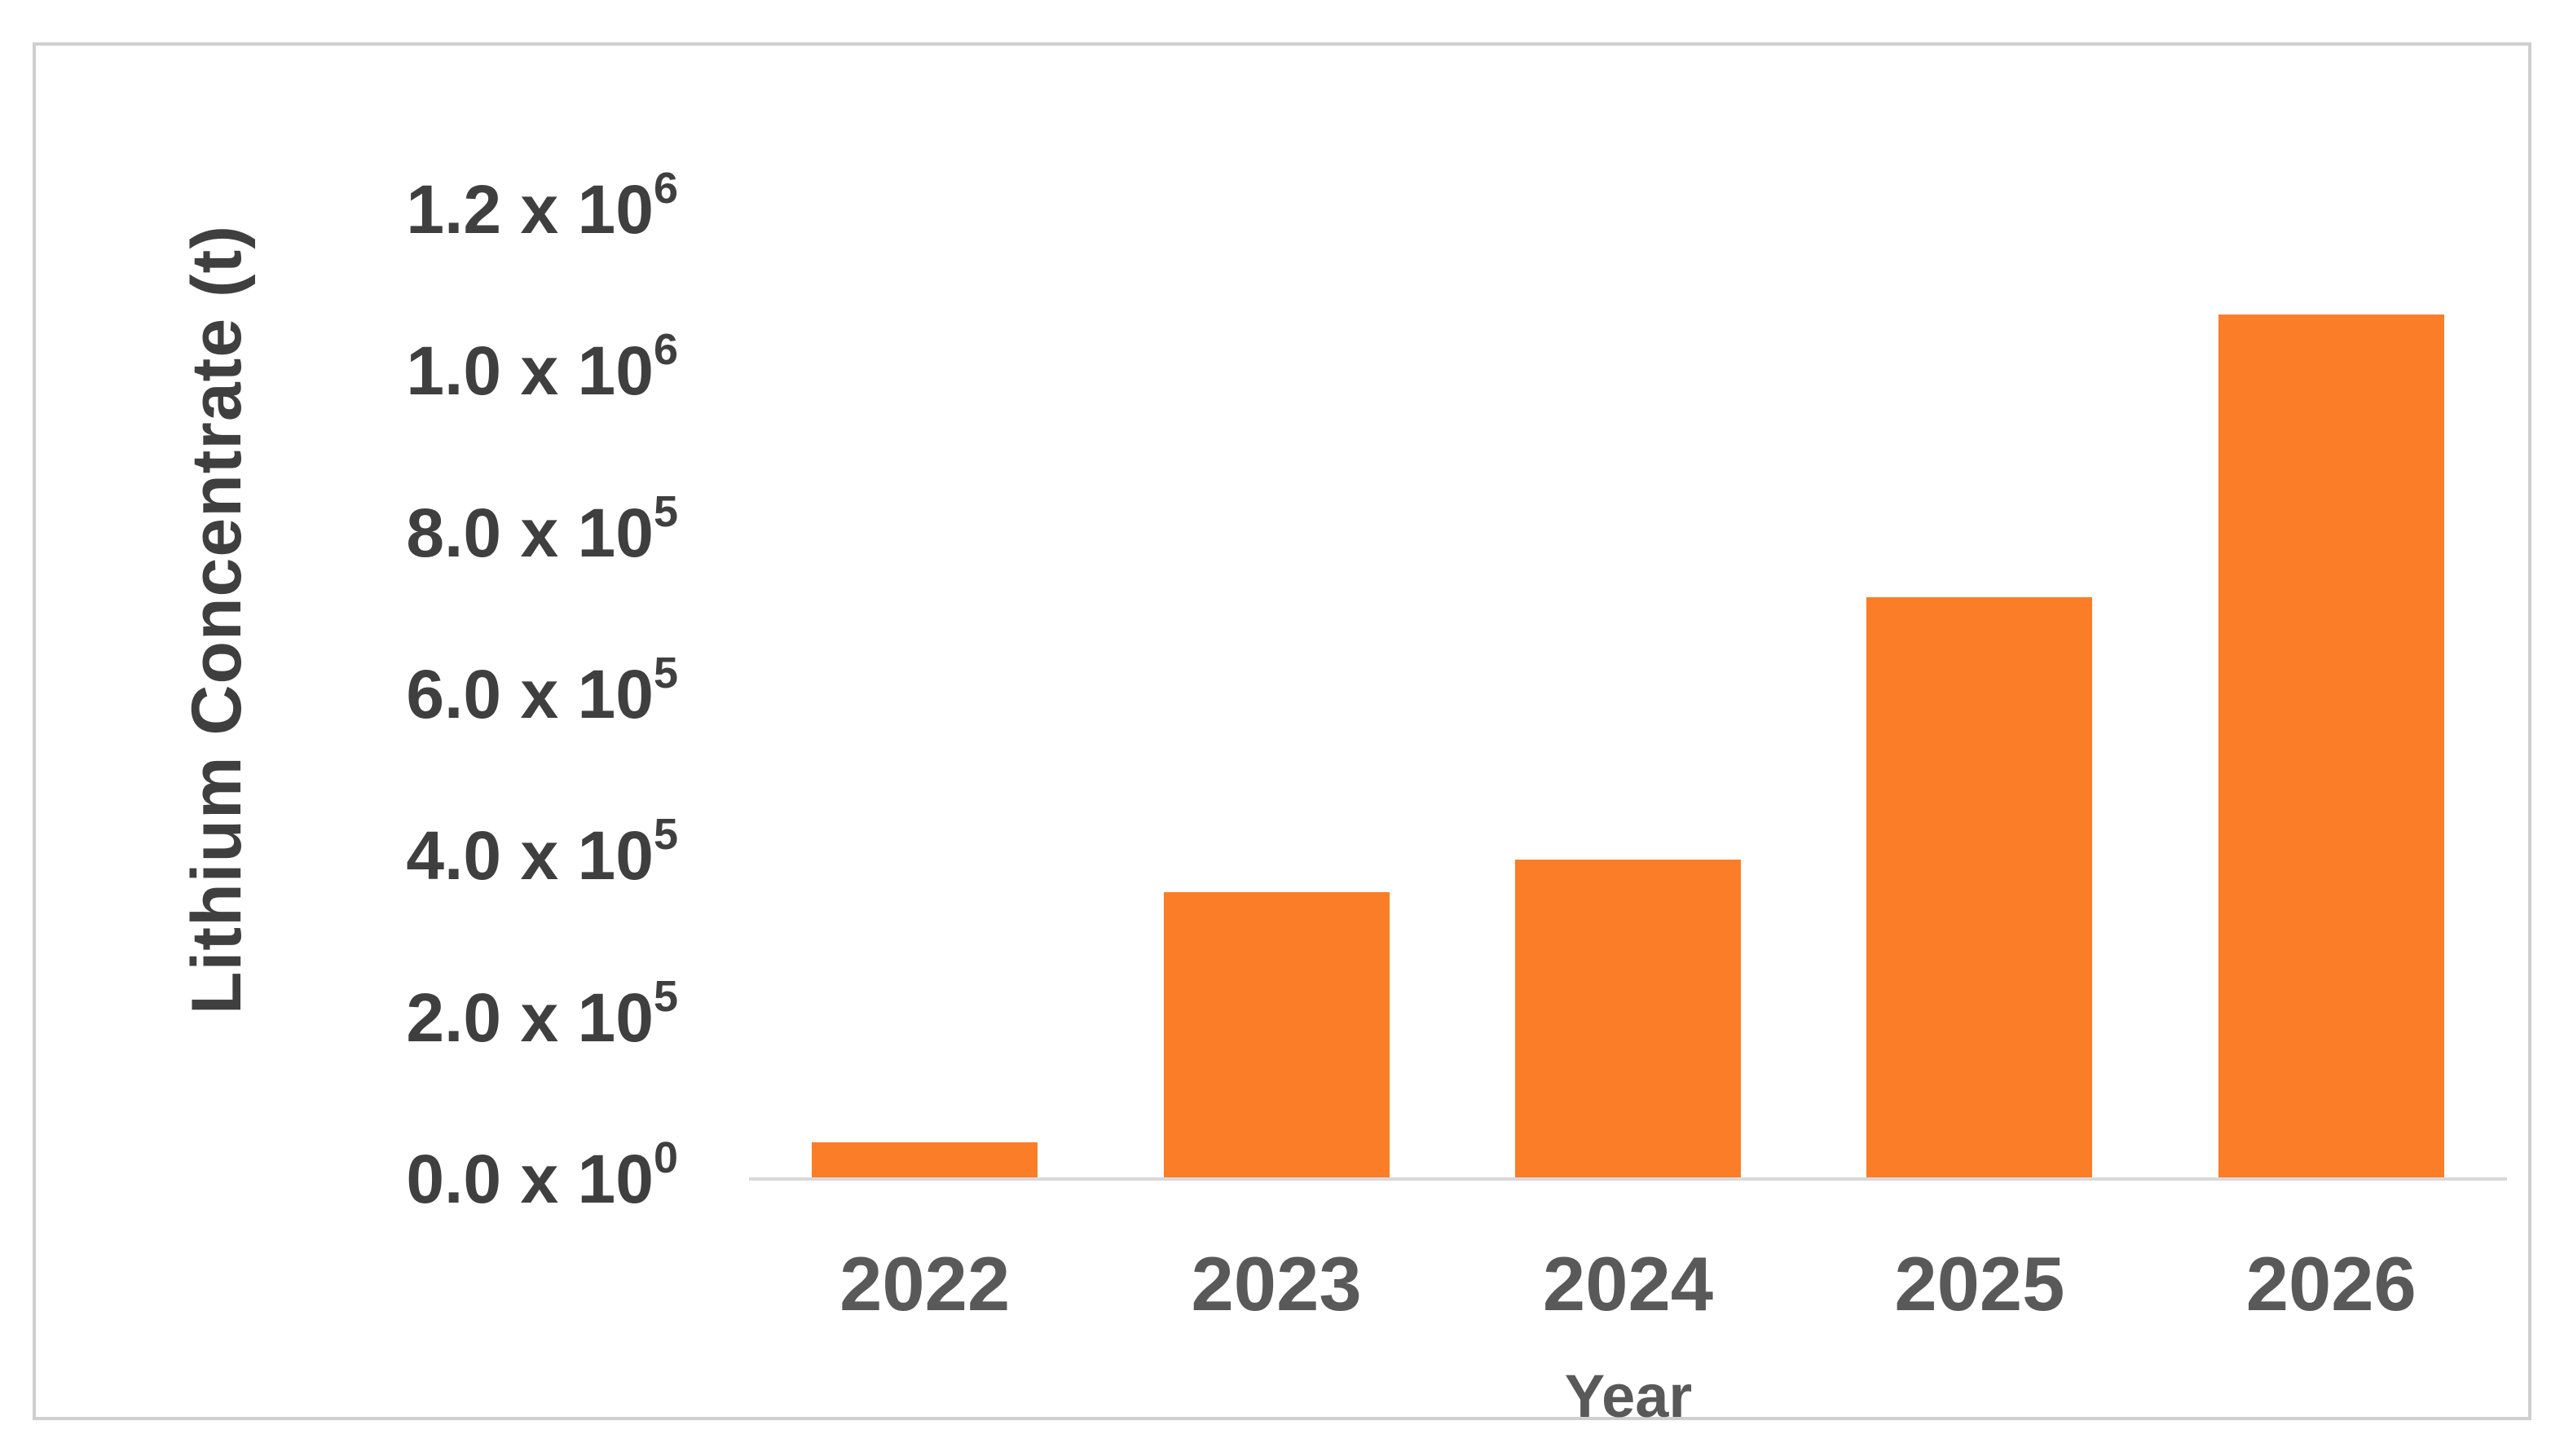  Describe the element at coordinates (542, 853) in the screenshot. I see `y-tick-label-400000: 4.0 x 10⁵` at that location.